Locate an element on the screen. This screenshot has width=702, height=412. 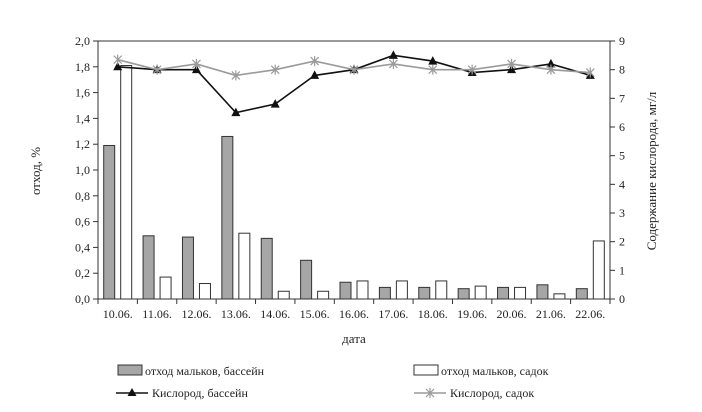
line-oxygen-pool is located at coordinates (354, 84).